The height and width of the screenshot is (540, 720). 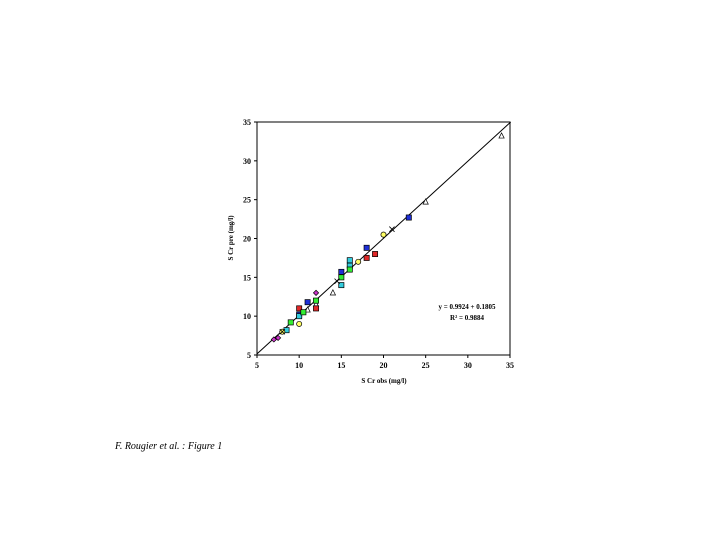 I want to click on r-squared-label: R² = 0.9884, so click(x=467, y=318).